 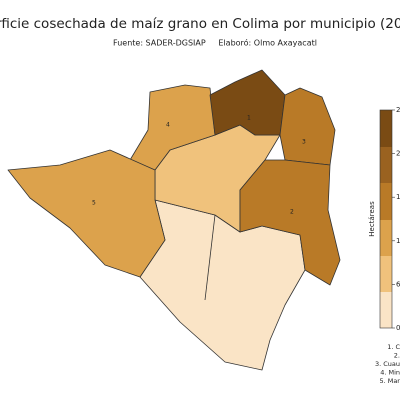 What do you see at coordinates (292, 212) in the screenshot?
I see `region-label: 2` at bounding box center [292, 212].